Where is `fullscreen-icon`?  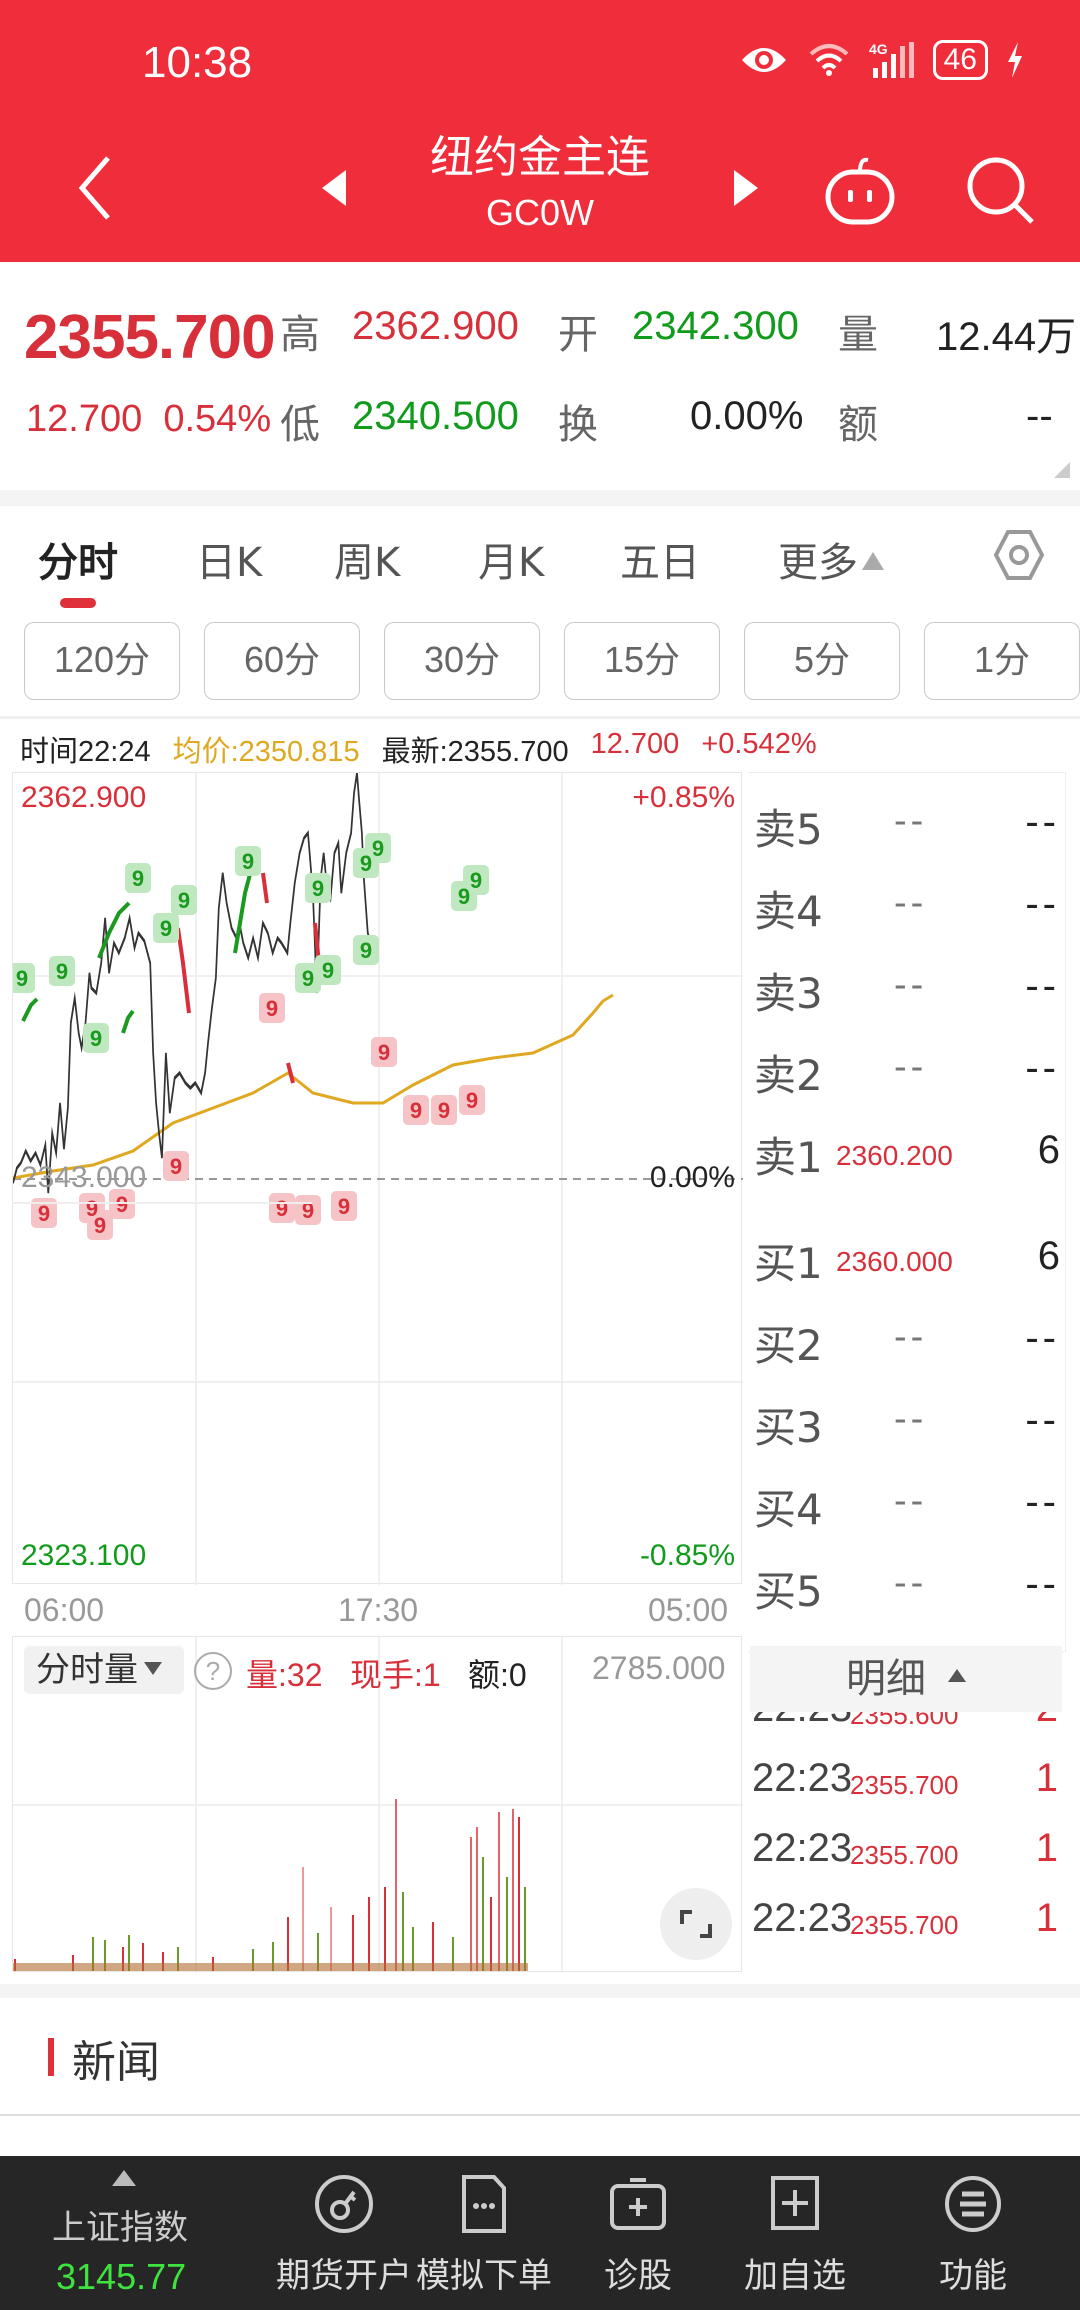 fullscreen-icon is located at coordinates (696, 1924).